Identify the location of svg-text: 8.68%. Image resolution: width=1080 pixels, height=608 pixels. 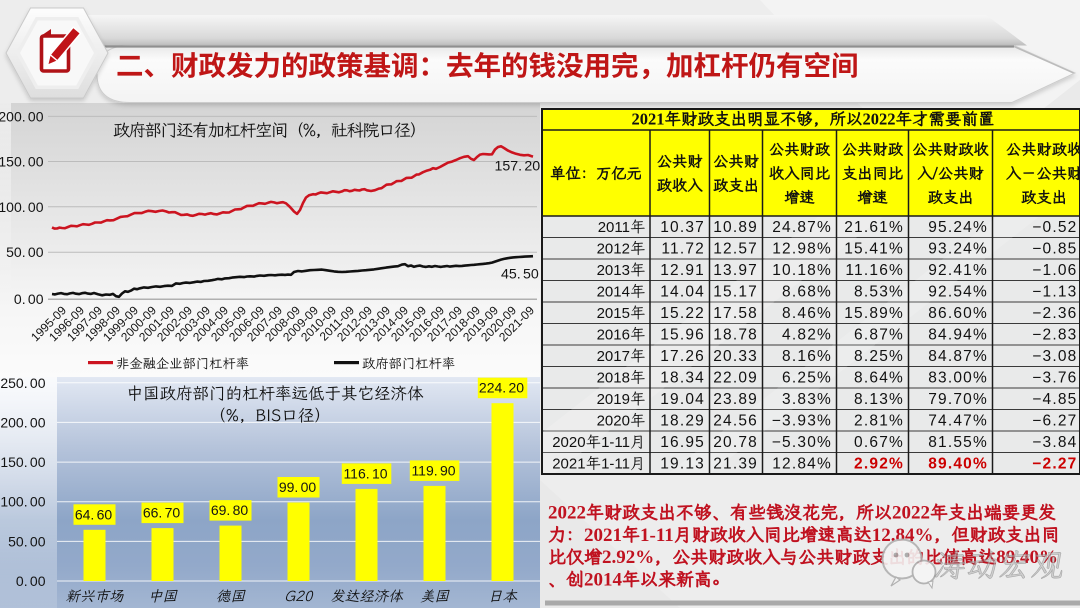
(807, 292).